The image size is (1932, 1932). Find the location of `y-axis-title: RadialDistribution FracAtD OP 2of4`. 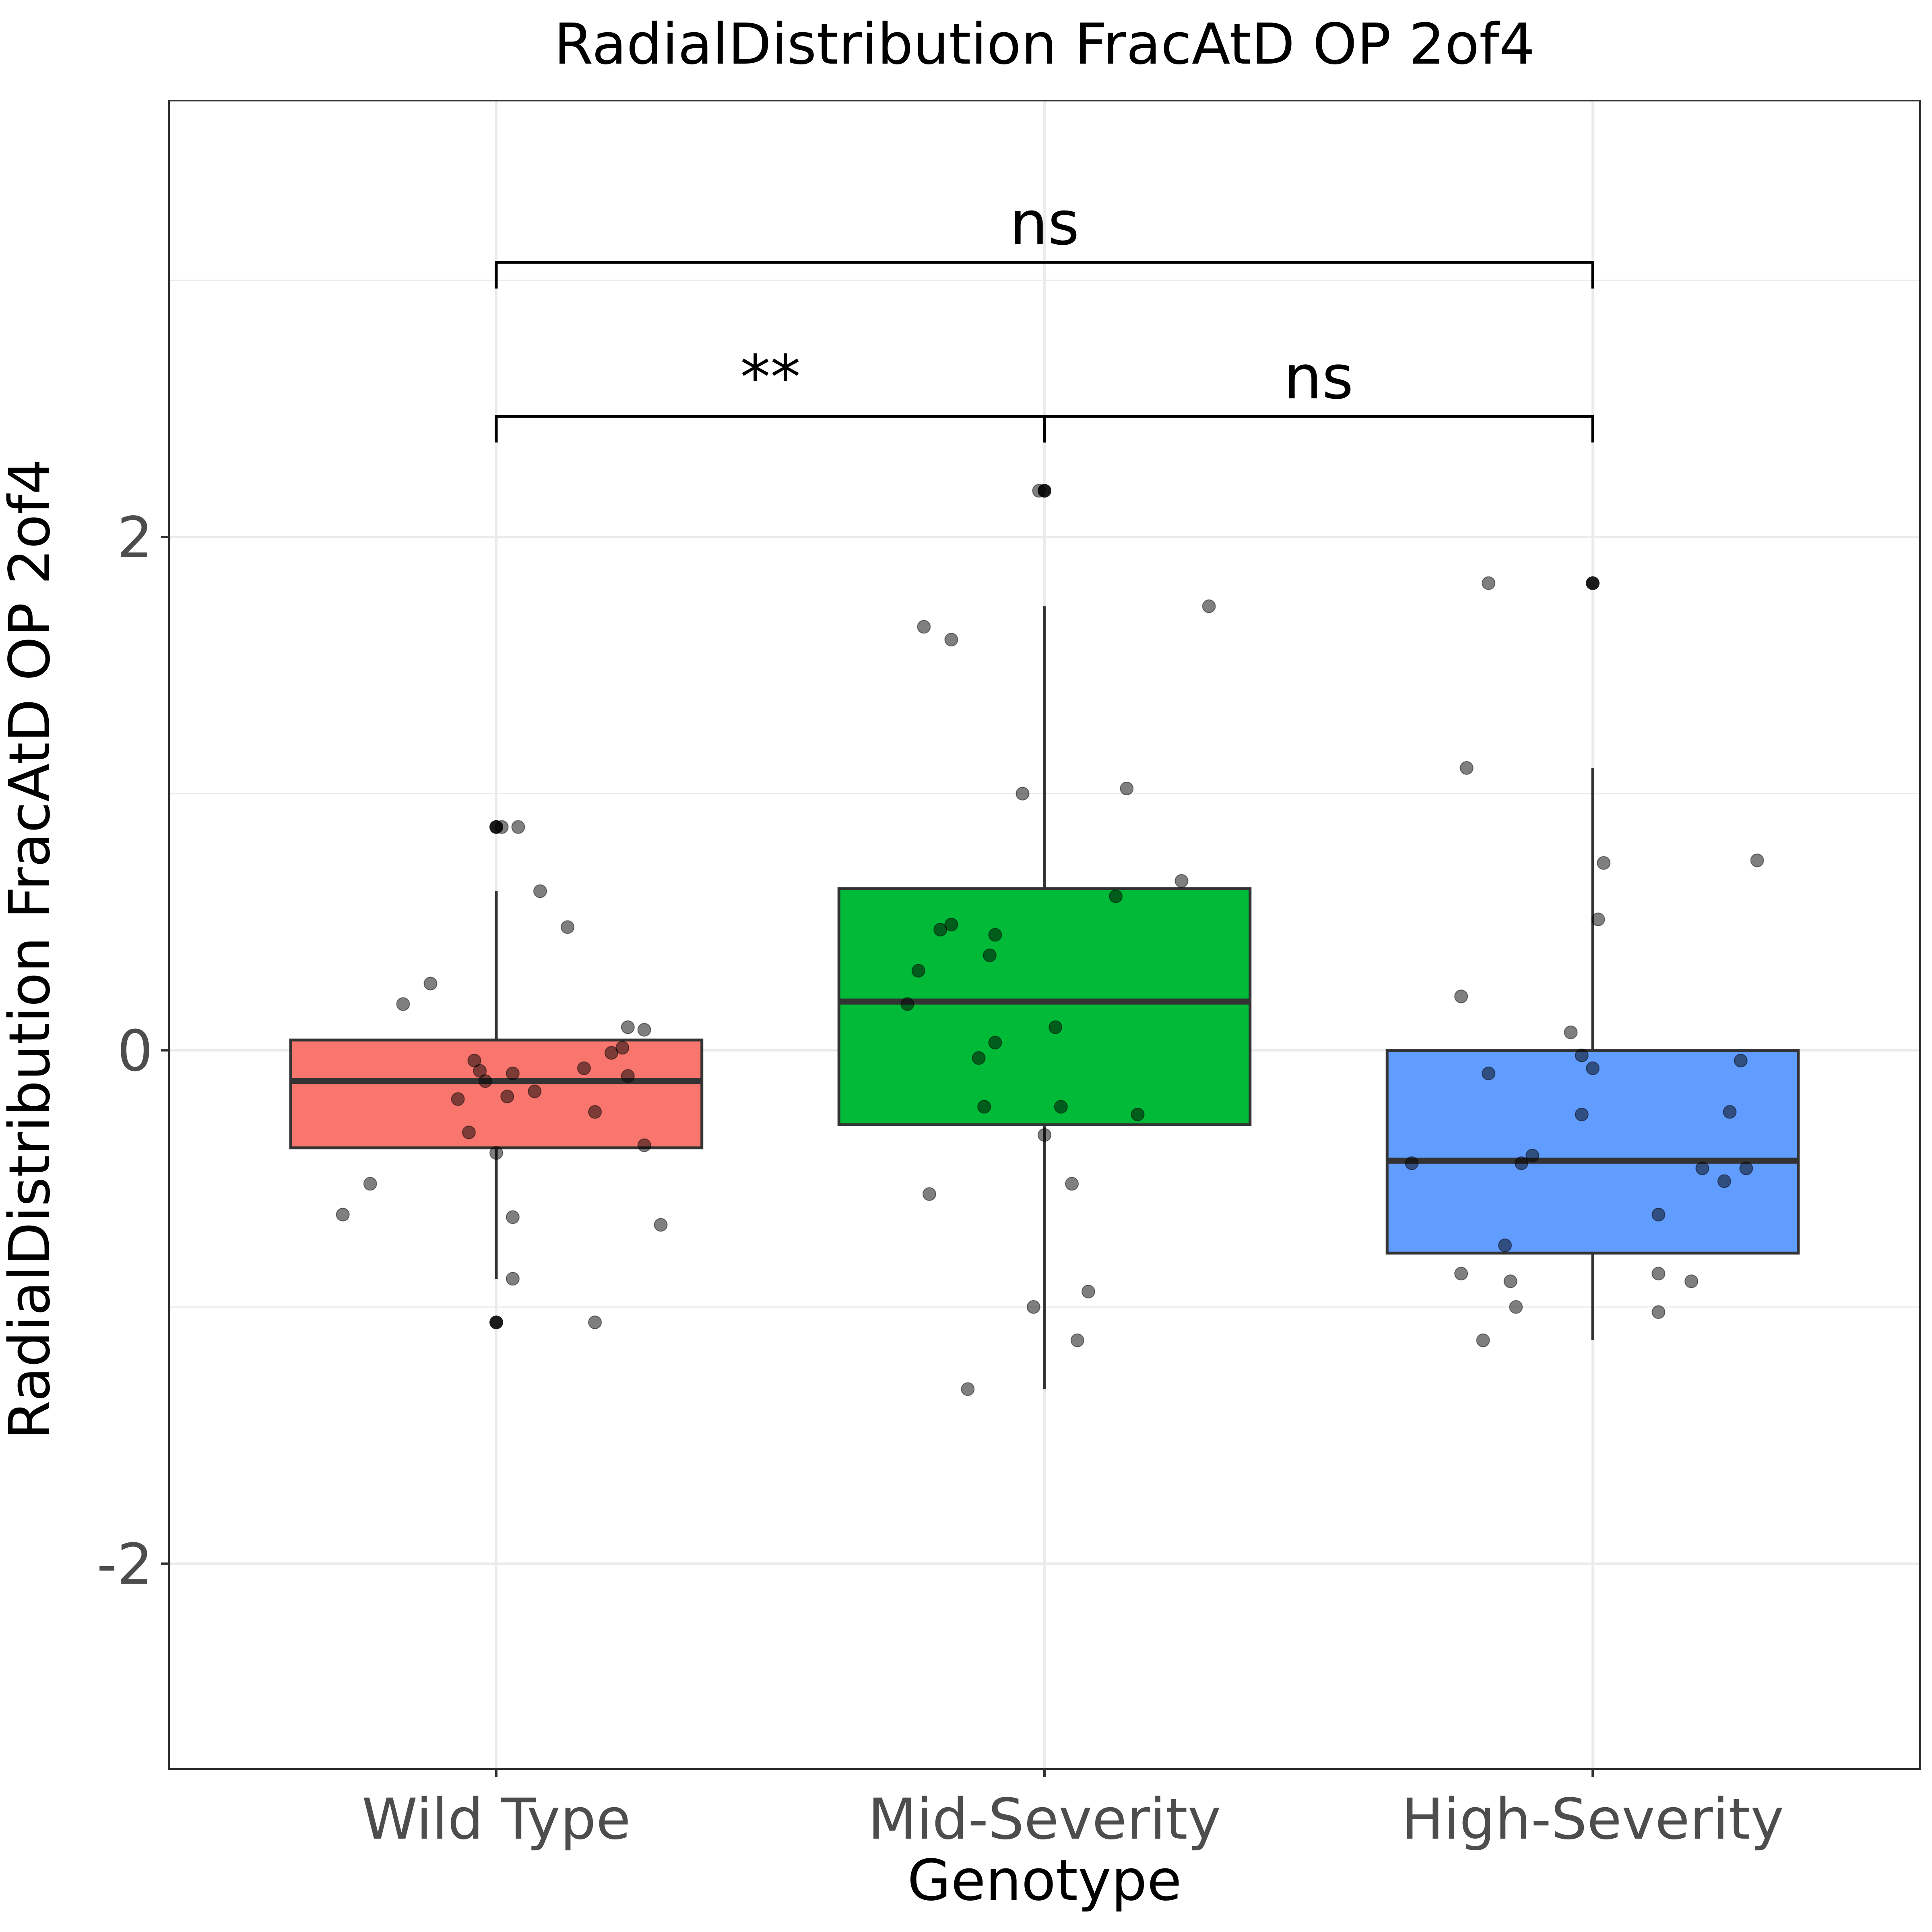

y-axis-title: RadialDistribution FracAtD OP 2of4 is located at coordinates (31, 948).